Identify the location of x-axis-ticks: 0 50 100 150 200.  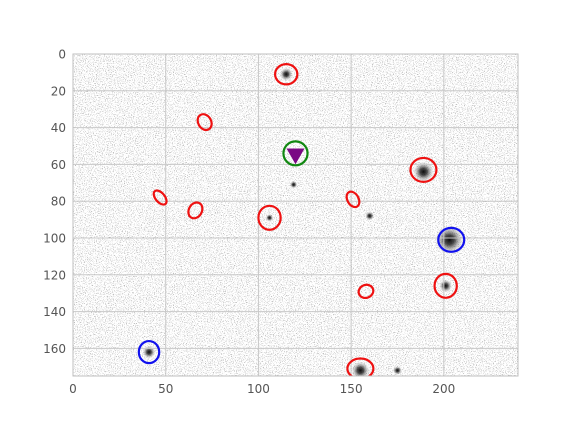
(262, 389).